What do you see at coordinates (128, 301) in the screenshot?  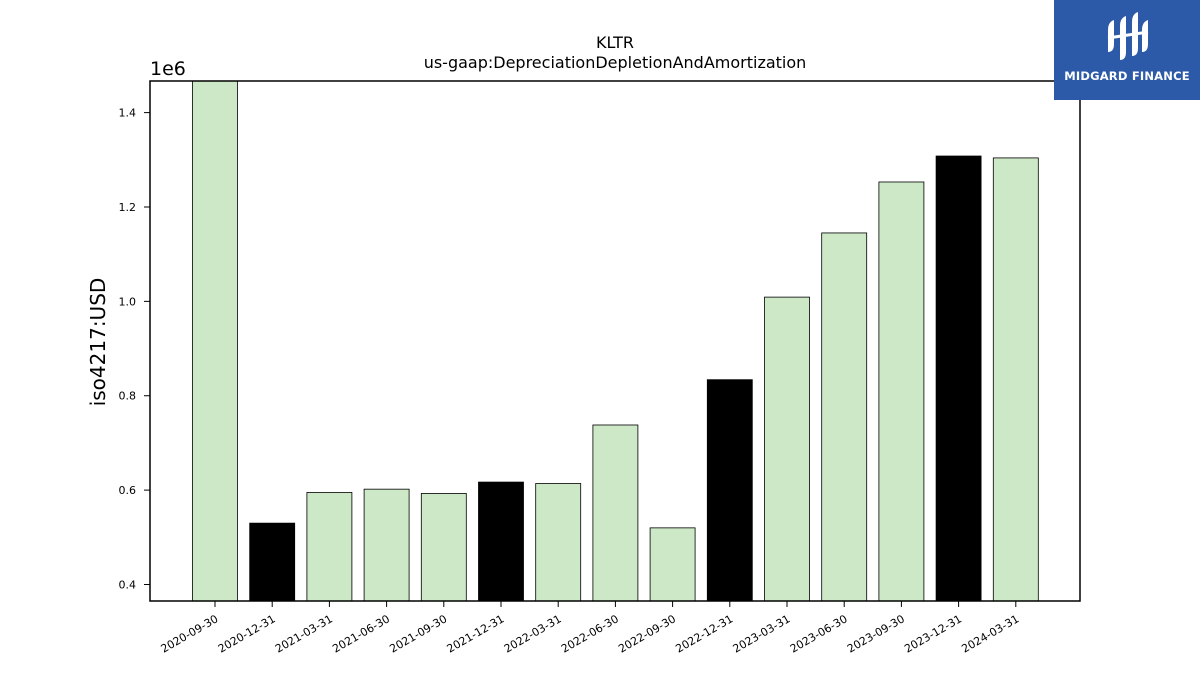 I see `y-tick-label: 1.0` at bounding box center [128, 301].